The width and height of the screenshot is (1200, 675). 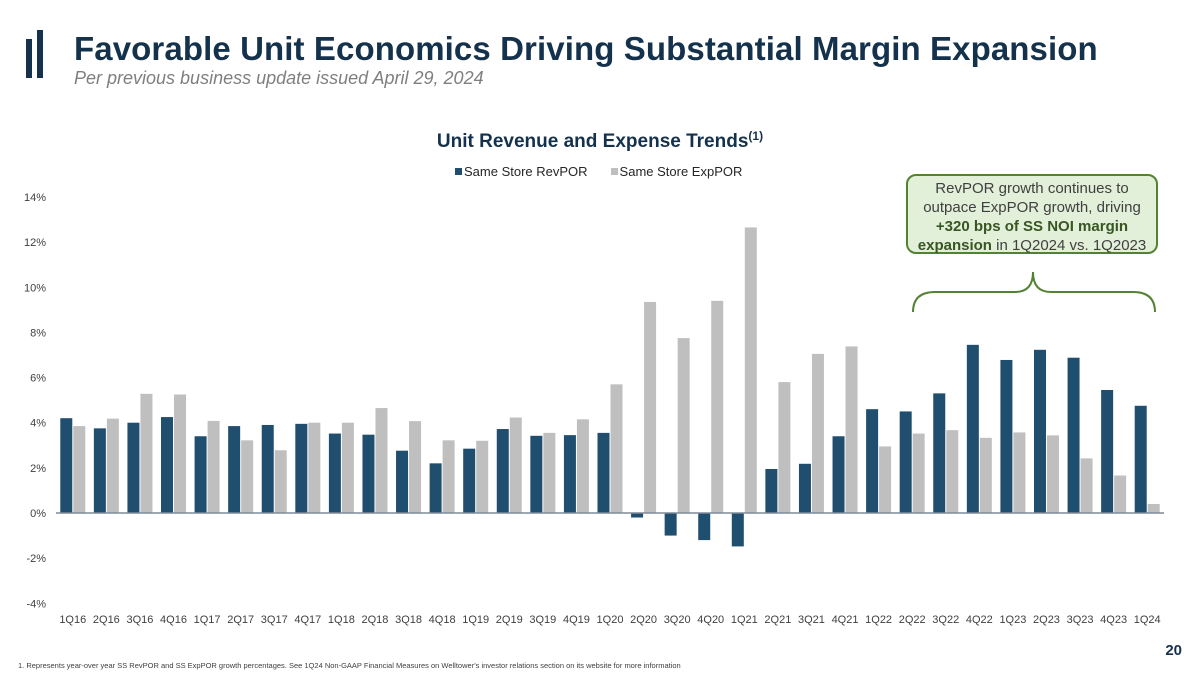 What do you see at coordinates (1147, 620) in the screenshot?
I see `x-tick-label: 1Q24` at bounding box center [1147, 620].